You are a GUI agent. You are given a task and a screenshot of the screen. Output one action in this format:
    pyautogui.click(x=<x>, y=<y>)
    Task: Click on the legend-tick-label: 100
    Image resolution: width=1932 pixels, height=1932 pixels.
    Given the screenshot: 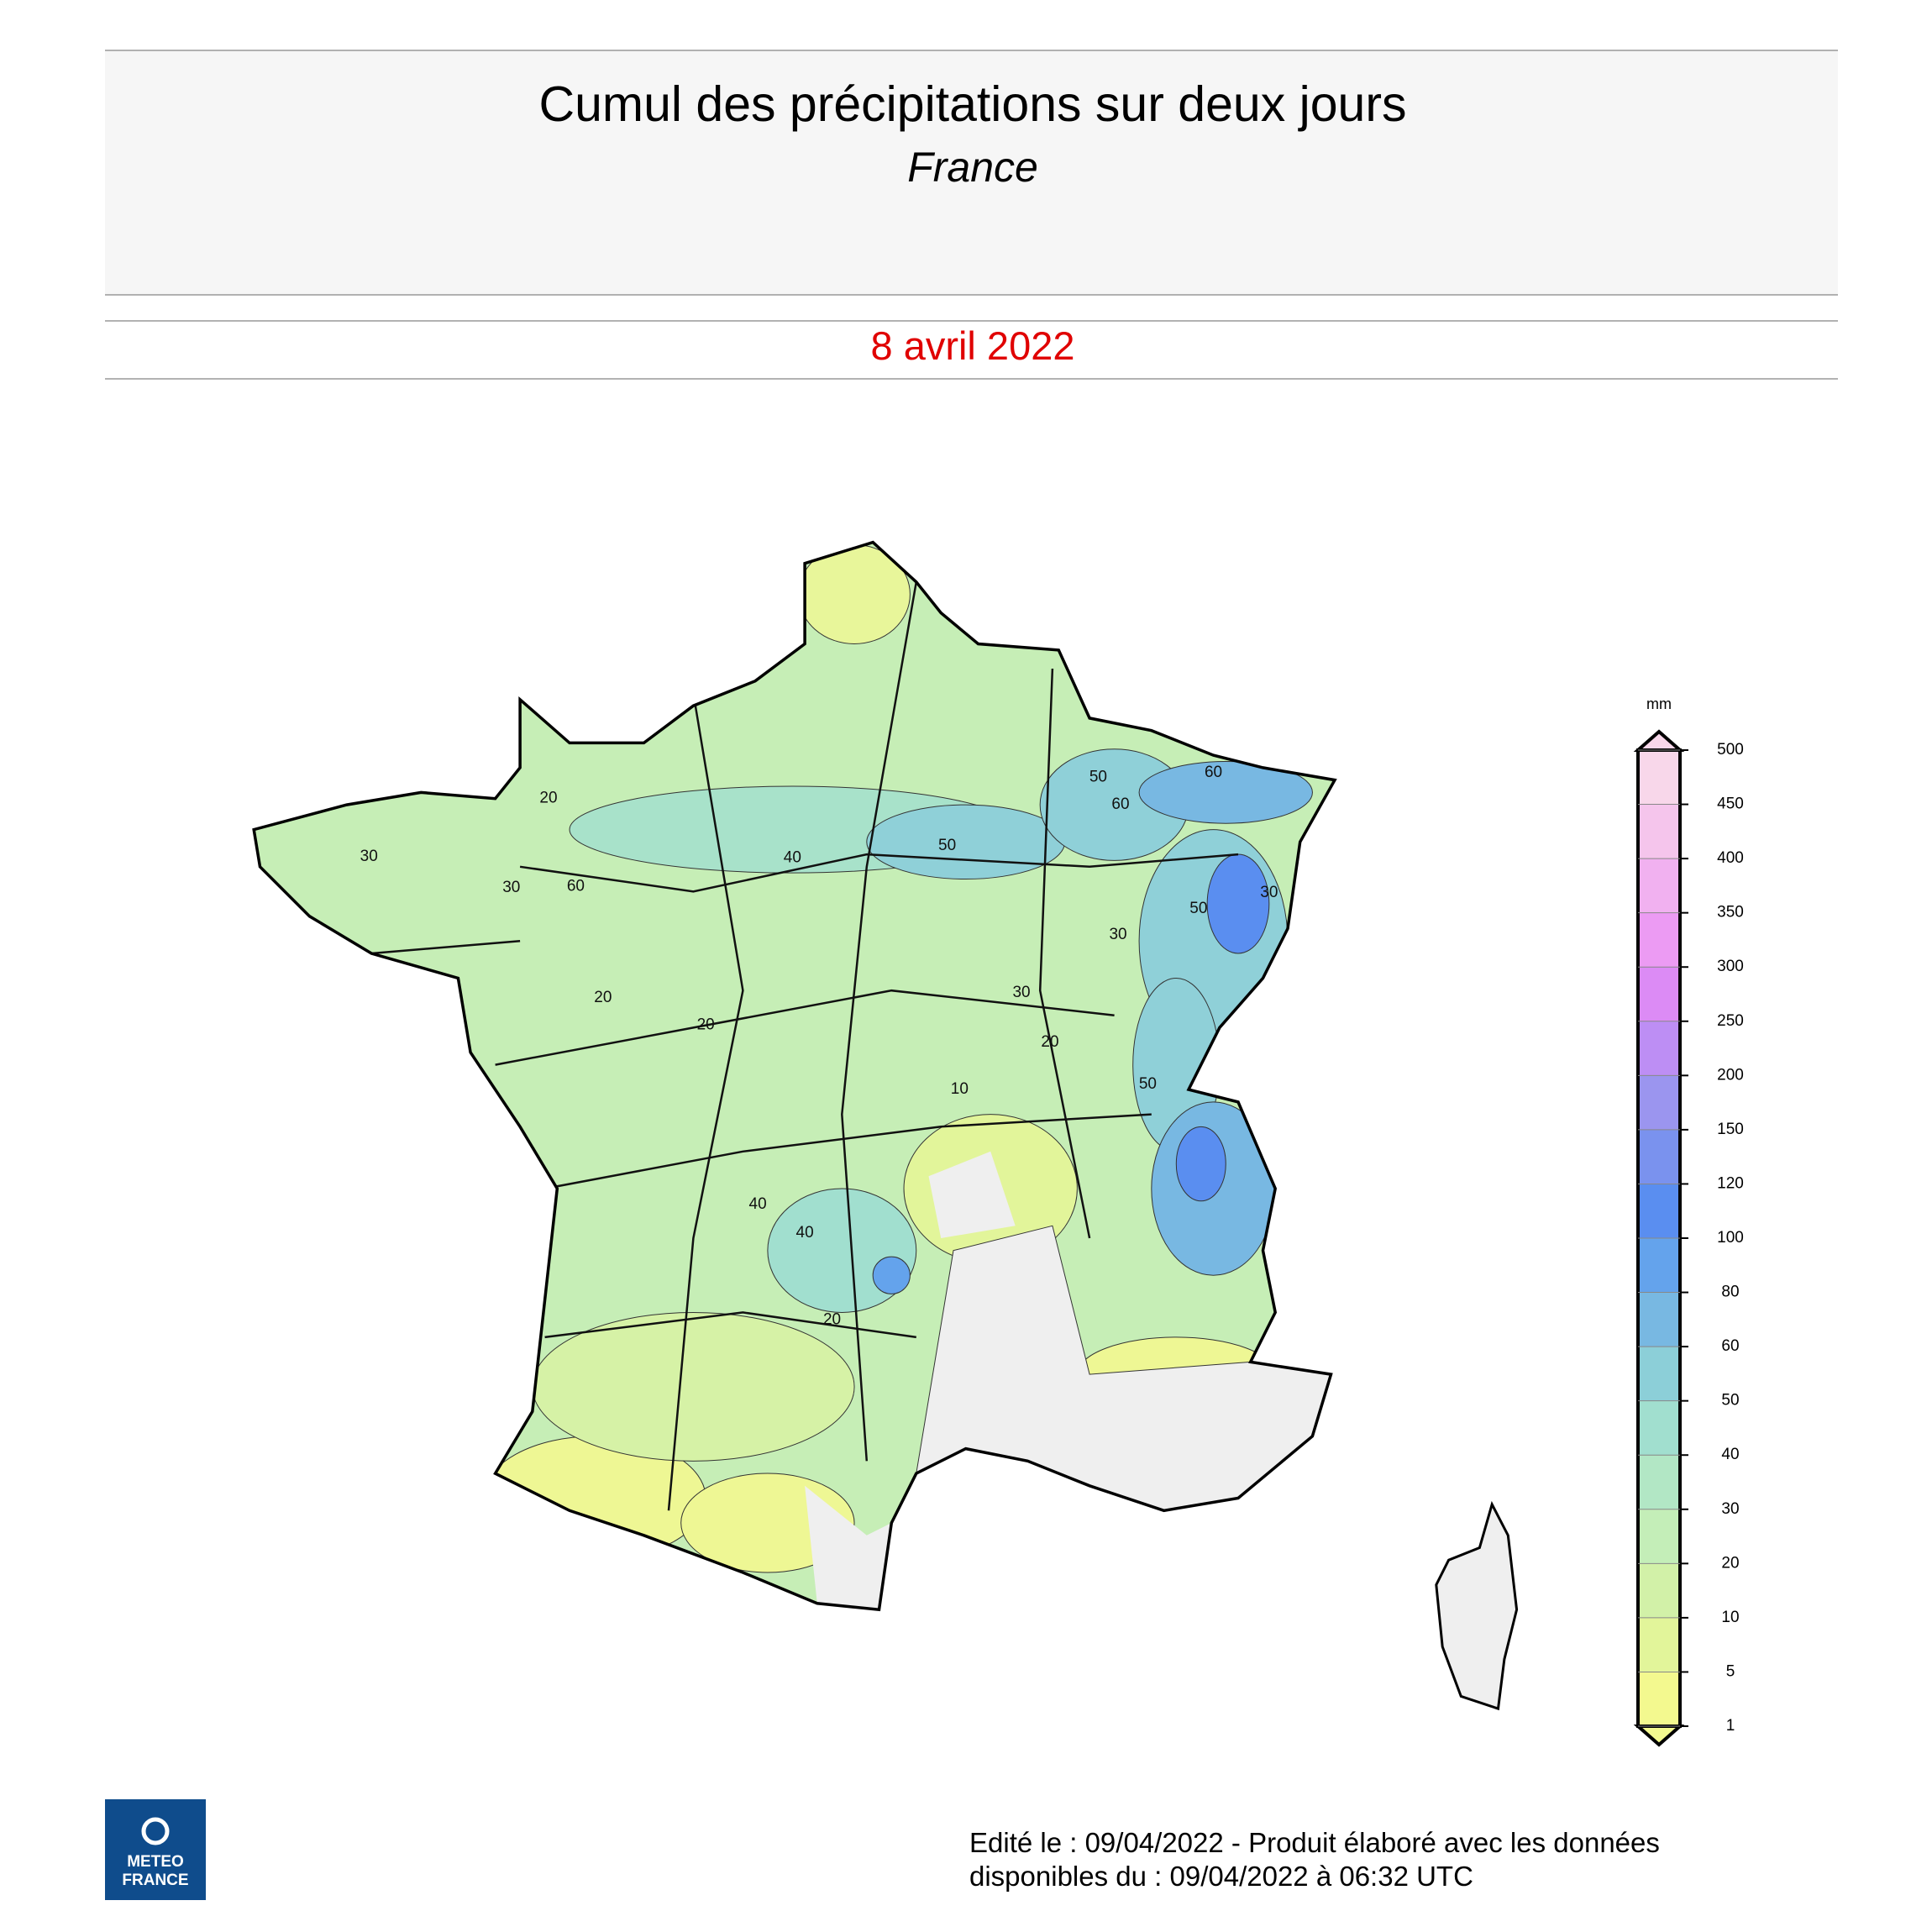 What is the action you would take?
    pyautogui.click(x=1730, y=1238)
    